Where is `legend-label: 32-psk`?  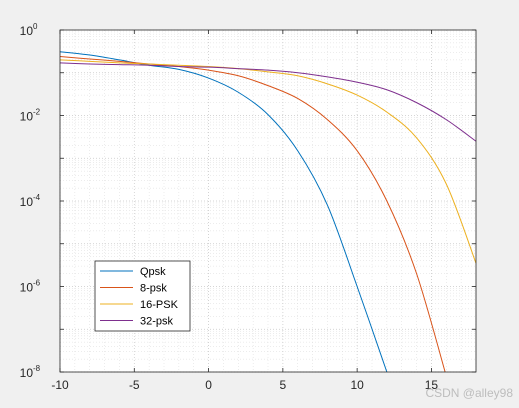
legend-label: 32-psk is located at coordinates (157, 322).